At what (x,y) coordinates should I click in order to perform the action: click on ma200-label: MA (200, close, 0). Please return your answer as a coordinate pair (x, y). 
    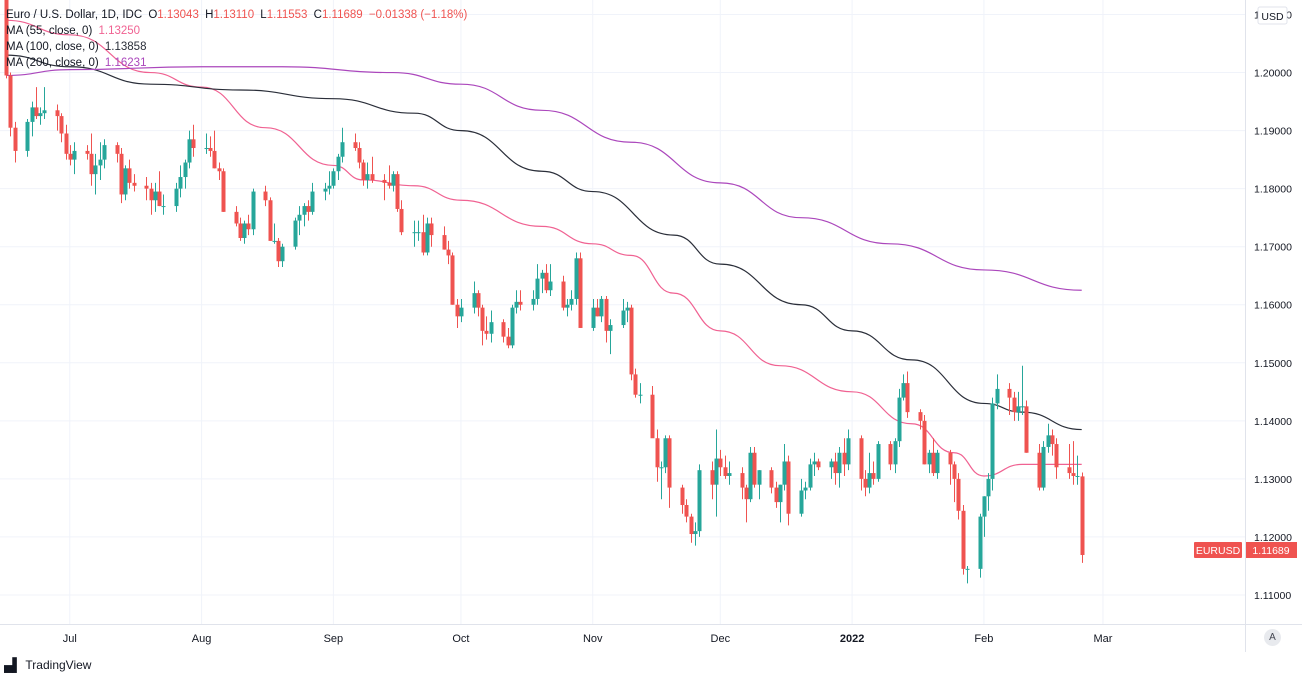
    Looking at the image, I should click on (52, 63).